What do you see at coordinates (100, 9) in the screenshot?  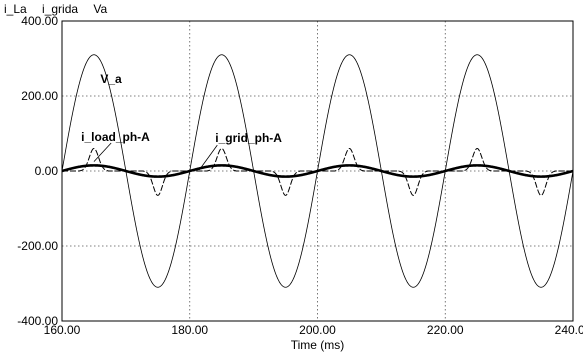 I see `legend-item-va: Va` at bounding box center [100, 9].